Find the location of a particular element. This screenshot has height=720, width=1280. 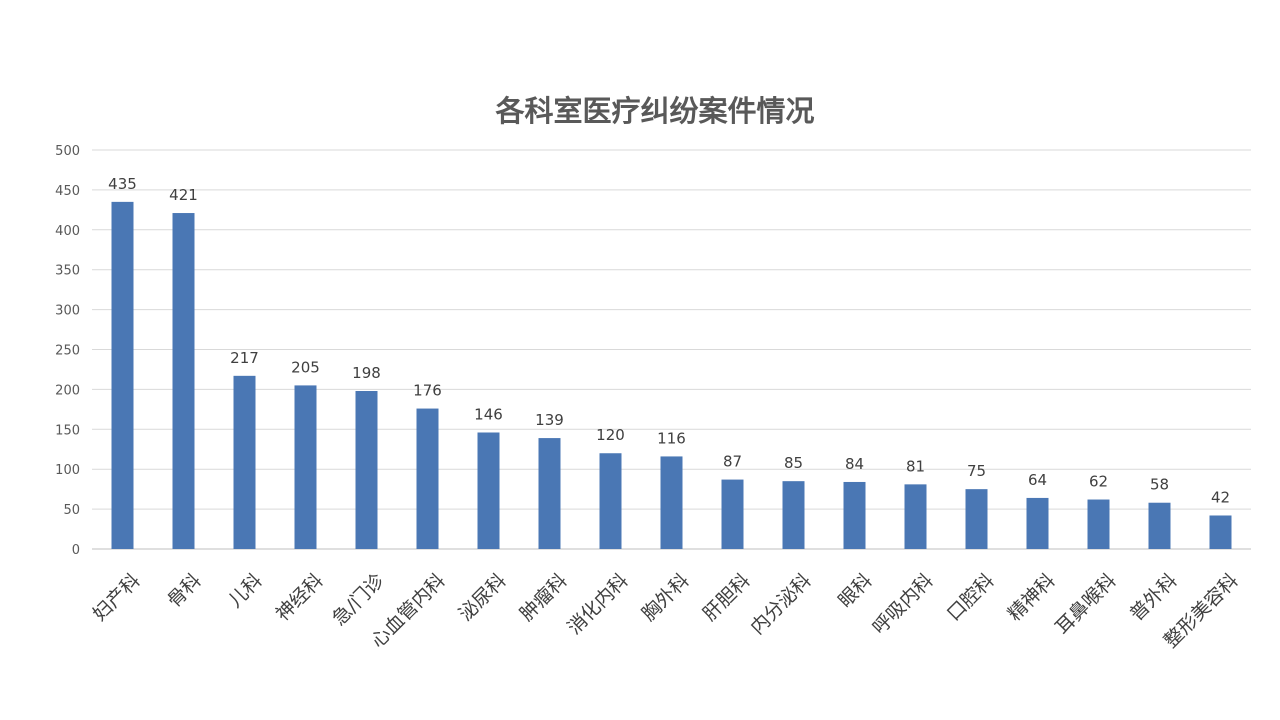

y-tick-label: 350 is located at coordinates (67, 271).